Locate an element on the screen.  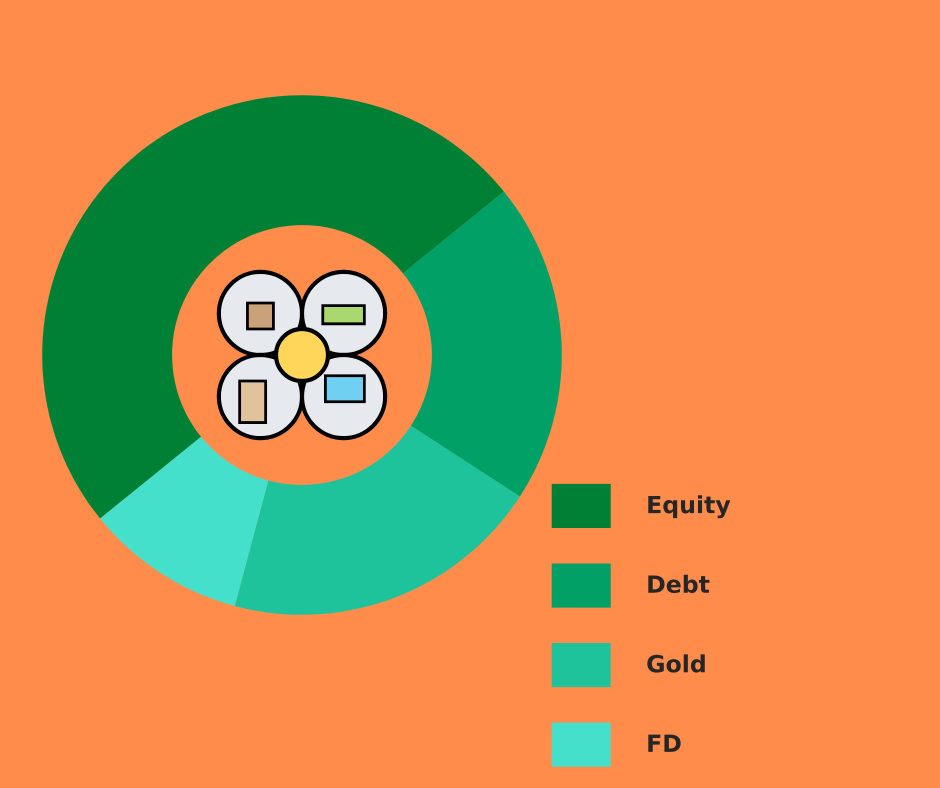
legend-label: Equity is located at coordinates (689, 506).